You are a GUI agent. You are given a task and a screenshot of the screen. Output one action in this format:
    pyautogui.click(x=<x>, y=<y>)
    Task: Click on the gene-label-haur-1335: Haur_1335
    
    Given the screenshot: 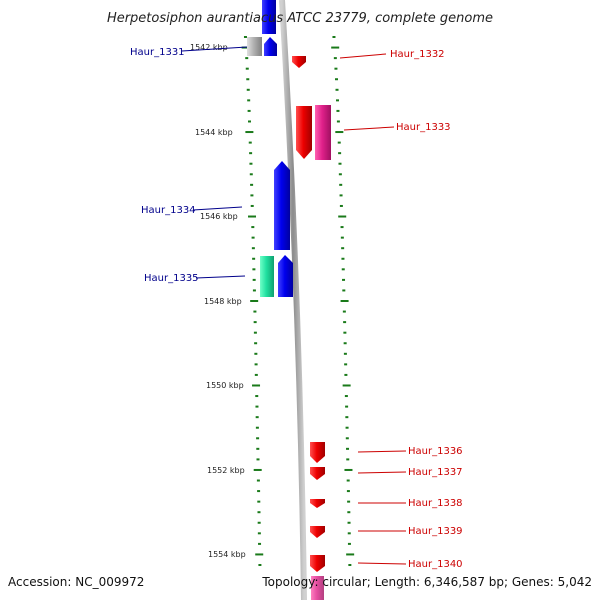 What is the action you would take?
    pyautogui.click(x=171, y=278)
    